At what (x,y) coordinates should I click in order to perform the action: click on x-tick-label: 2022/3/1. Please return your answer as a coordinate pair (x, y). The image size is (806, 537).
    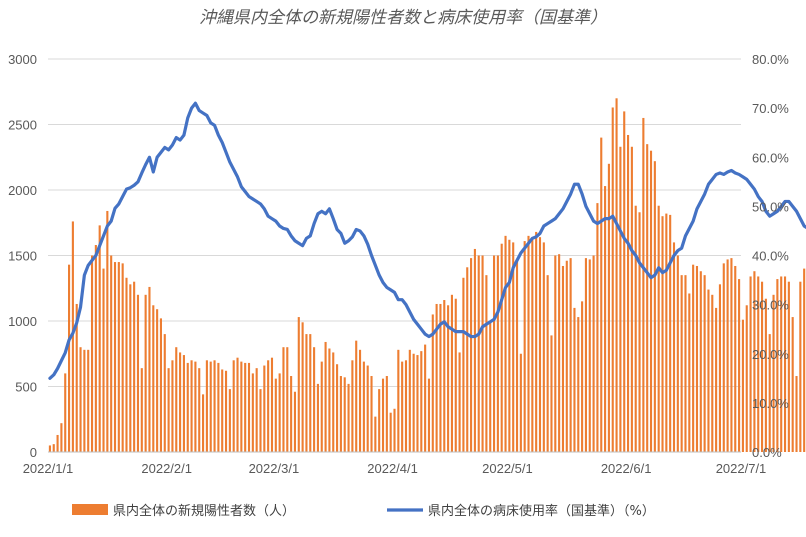
    Looking at the image, I should click on (274, 468).